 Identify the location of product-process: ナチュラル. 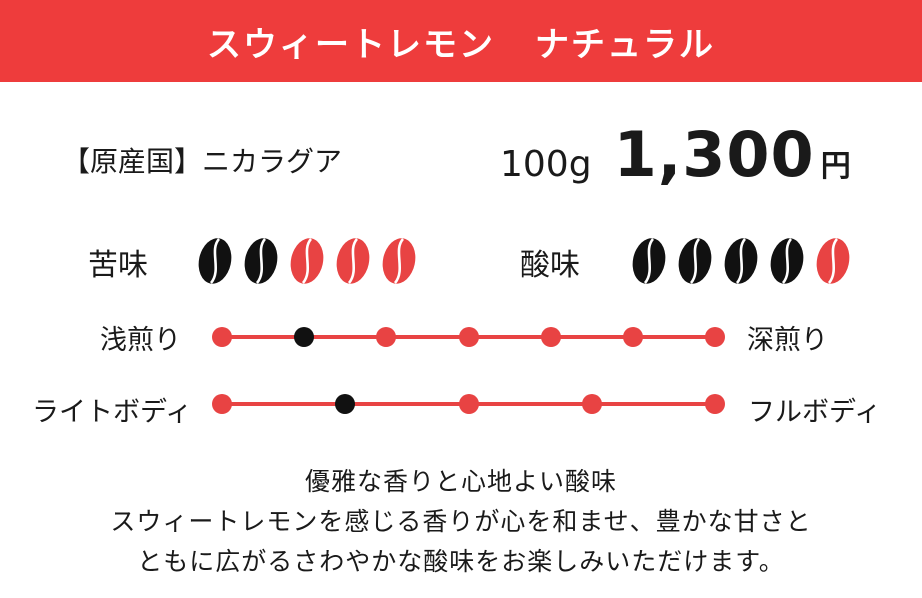
(625, 44).